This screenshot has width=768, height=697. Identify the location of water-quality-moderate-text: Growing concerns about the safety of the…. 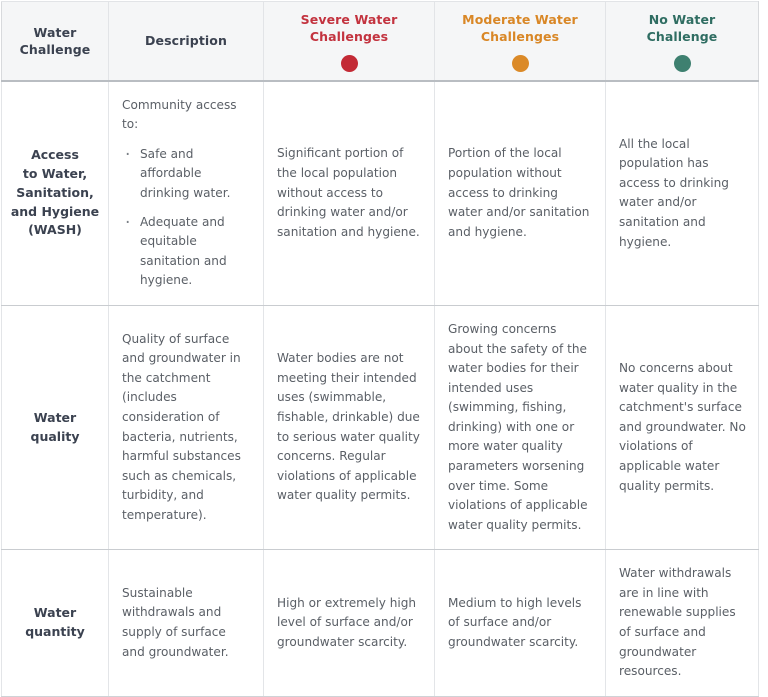
(518, 426).